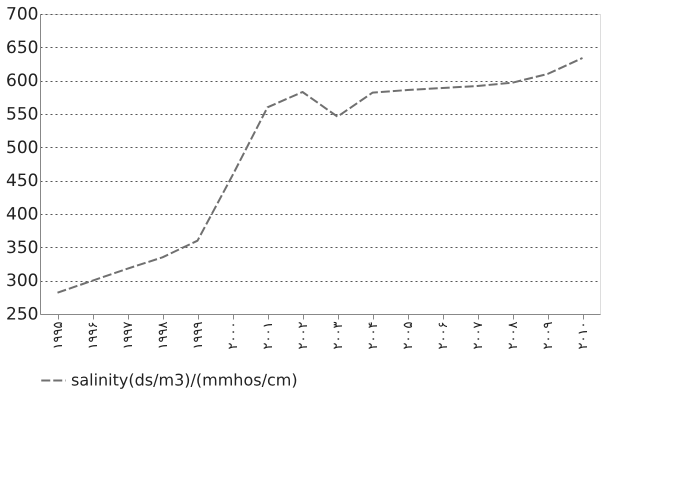 This screenshot has height=478, width=684. What do you see at coordinates (198, 335) in the screenshot?
I see `x-tick-label: ۱۹۹۹` at bounding box center [198, 335].